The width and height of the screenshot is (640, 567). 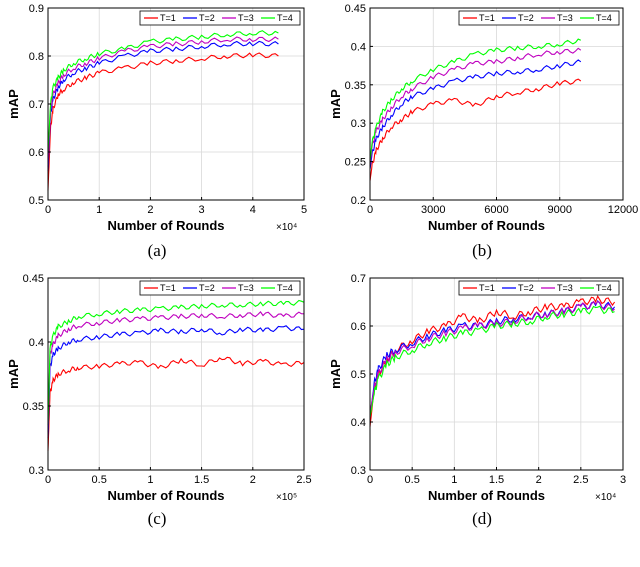 I want to click on x-tick-label: 12000, so click(x=623, y=210).